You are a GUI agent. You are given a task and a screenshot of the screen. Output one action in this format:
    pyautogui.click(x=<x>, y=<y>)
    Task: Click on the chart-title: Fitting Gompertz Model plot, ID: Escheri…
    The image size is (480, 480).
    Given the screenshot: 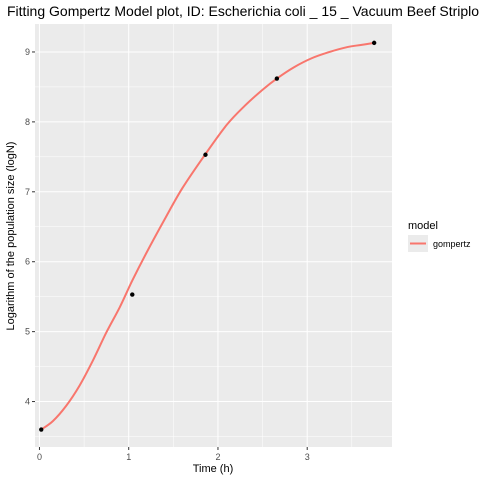 What is the action you would take?
    pyautogui.click(x=243, y=11)
    